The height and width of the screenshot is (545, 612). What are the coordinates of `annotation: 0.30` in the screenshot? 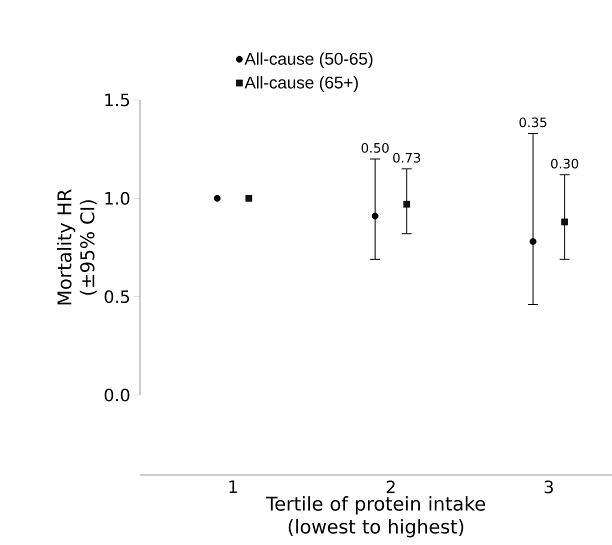 It's located at (564, 163).